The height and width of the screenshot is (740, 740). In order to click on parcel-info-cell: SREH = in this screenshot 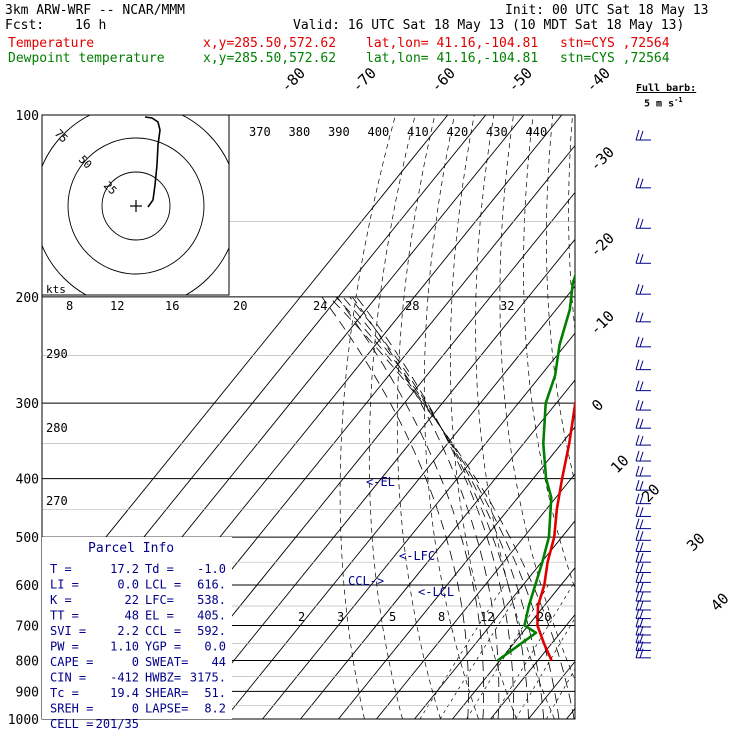, I will do `click(71, 709)`.